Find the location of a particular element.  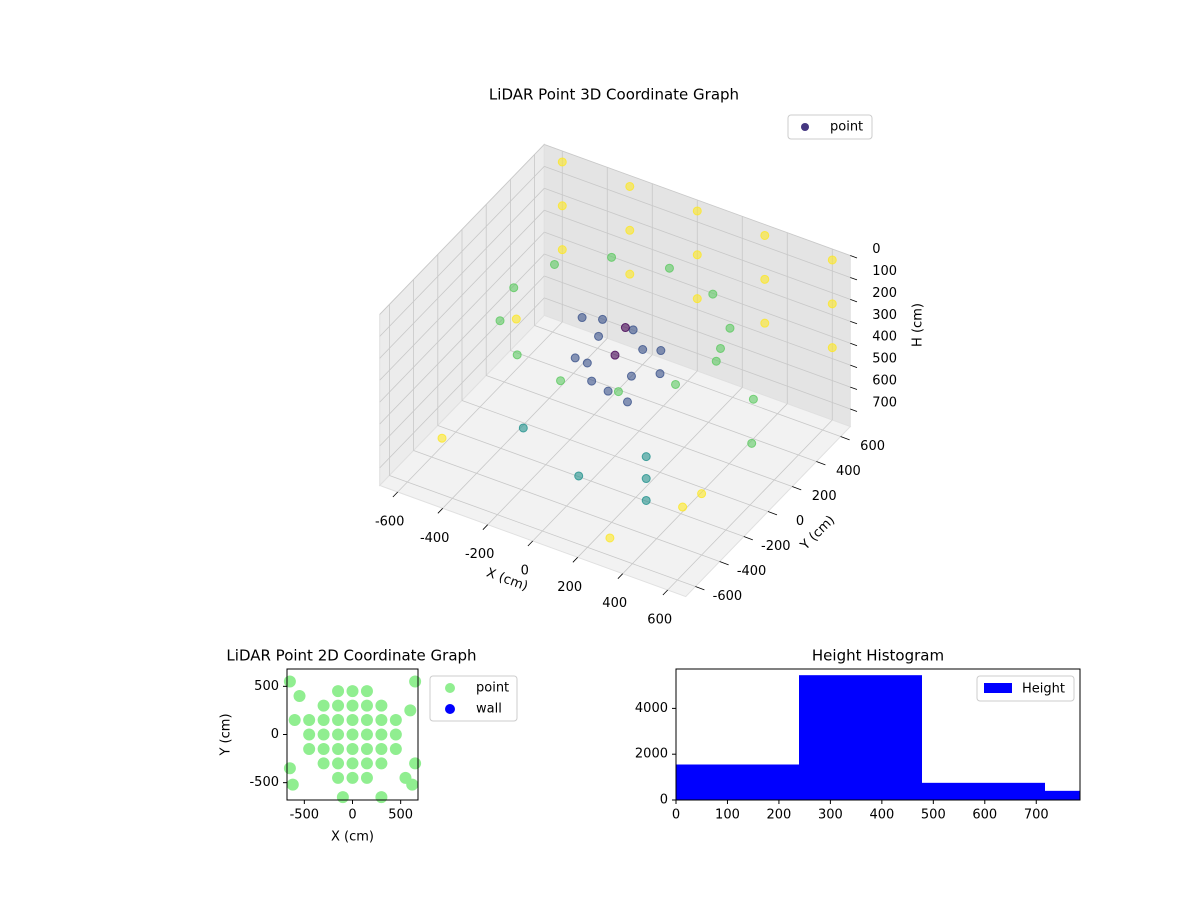

legend-label: wall is located at coordinates (489, 709).